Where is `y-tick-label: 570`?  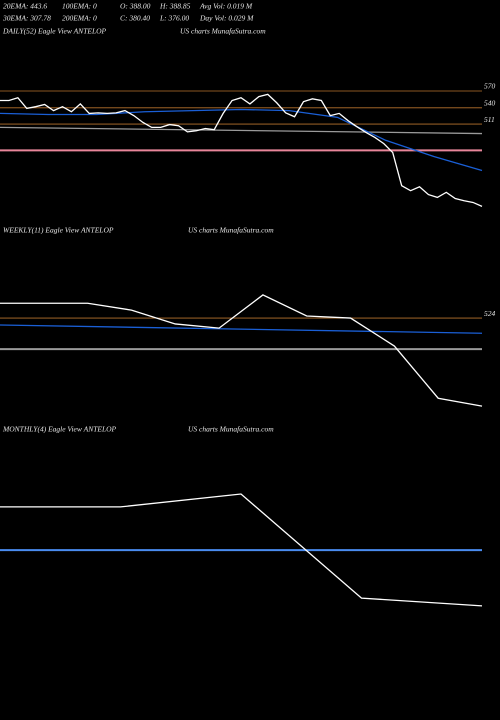
y-tick-label: 570 is located at coordinates (490, 86).